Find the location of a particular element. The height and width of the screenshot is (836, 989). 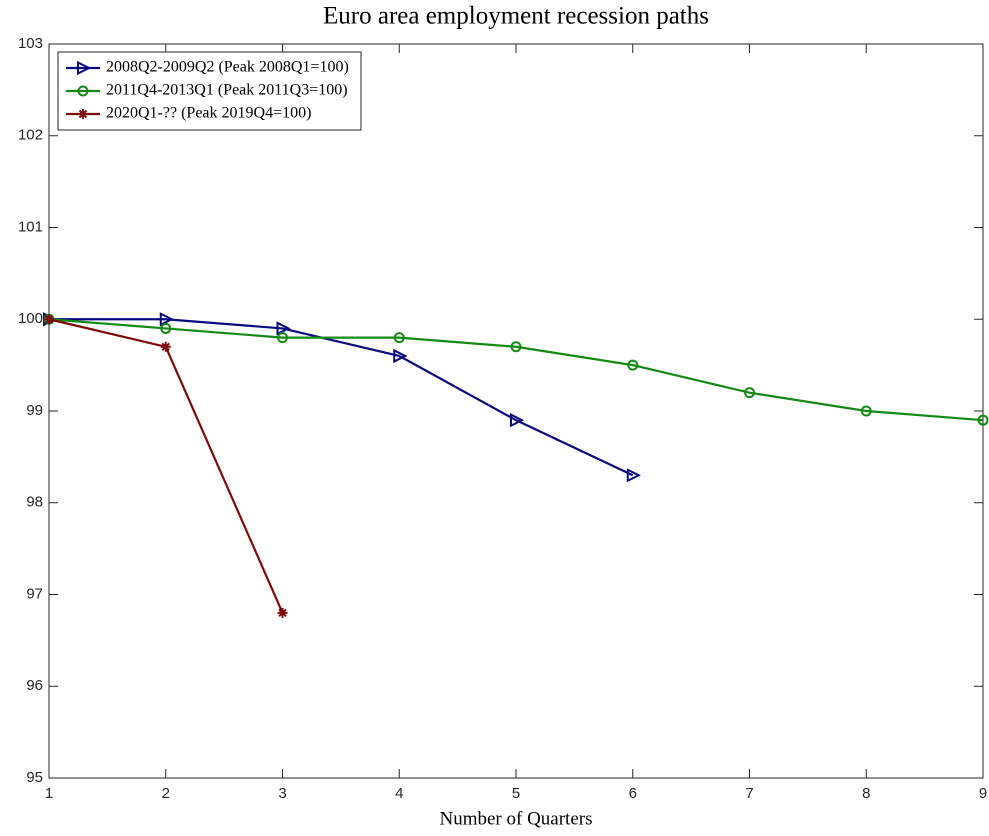

x-tick-label: 9 is located at coordinates (983, 793).